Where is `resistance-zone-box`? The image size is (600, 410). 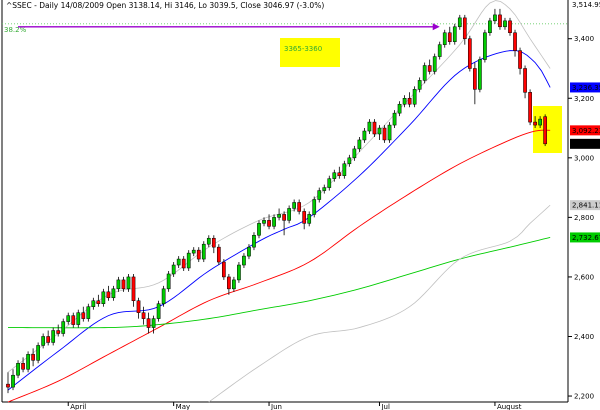 resistance-zone-box is located at coordinates (310, 52).